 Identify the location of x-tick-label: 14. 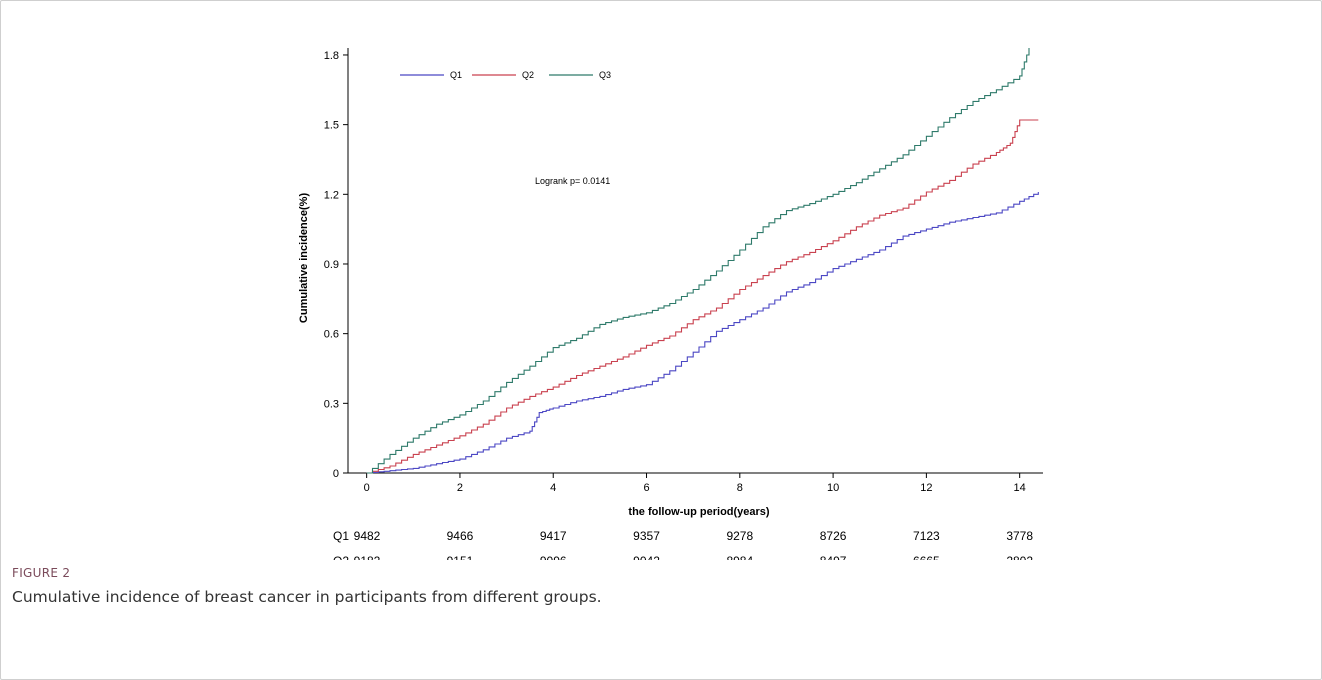
(1020, 488).